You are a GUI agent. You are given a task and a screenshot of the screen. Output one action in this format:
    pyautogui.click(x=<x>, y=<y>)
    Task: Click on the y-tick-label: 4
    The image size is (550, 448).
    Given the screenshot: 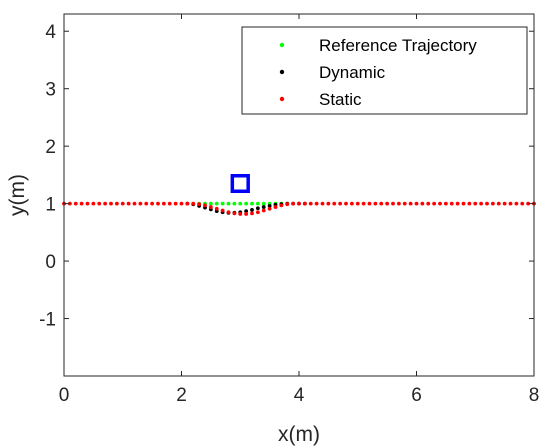 What is the action you would take?
    pyautogui.click(x=50, y=32)
    